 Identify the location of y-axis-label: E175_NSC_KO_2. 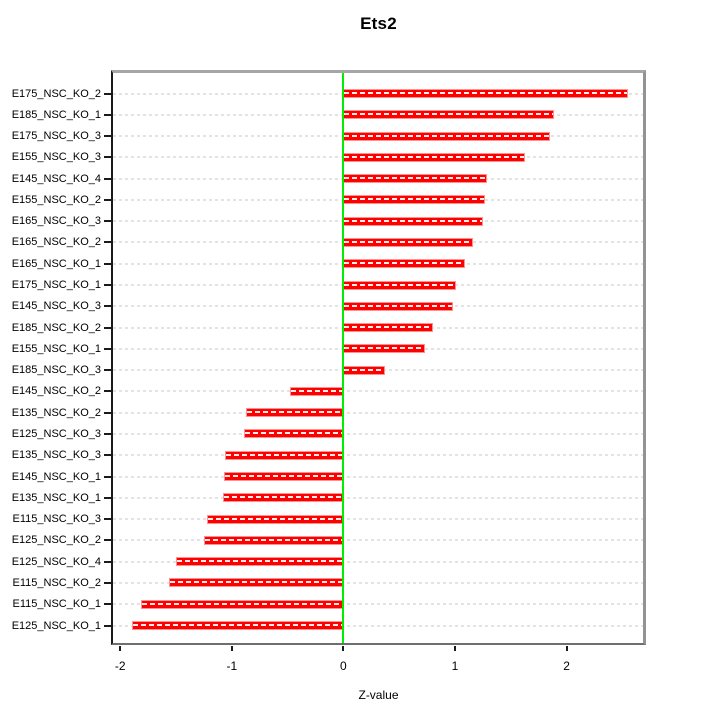
(56, 93).